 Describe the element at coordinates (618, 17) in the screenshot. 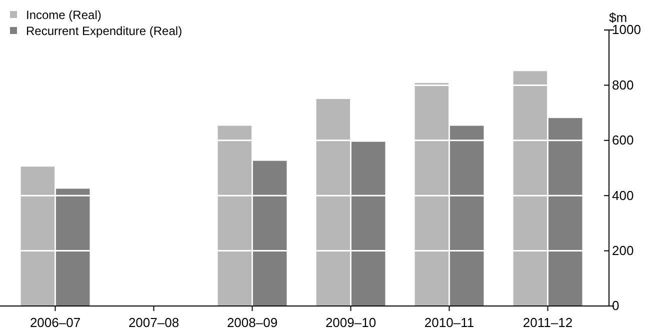

I see `y-axis-title: $m` at that location.